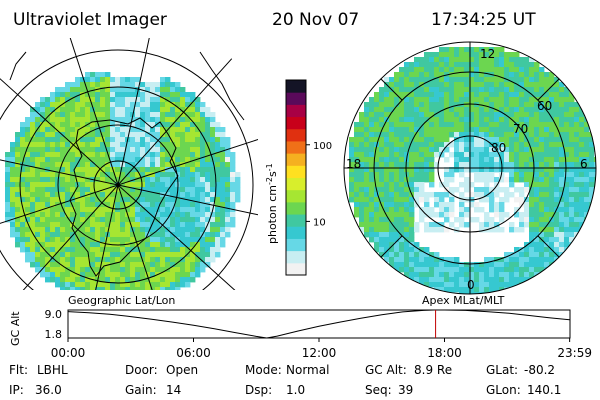 The image size is (600, 400). What do you see at coordinates (141, 370) in the screenshot?
I see `door-label: Door:` at bounding box center [141, 370].